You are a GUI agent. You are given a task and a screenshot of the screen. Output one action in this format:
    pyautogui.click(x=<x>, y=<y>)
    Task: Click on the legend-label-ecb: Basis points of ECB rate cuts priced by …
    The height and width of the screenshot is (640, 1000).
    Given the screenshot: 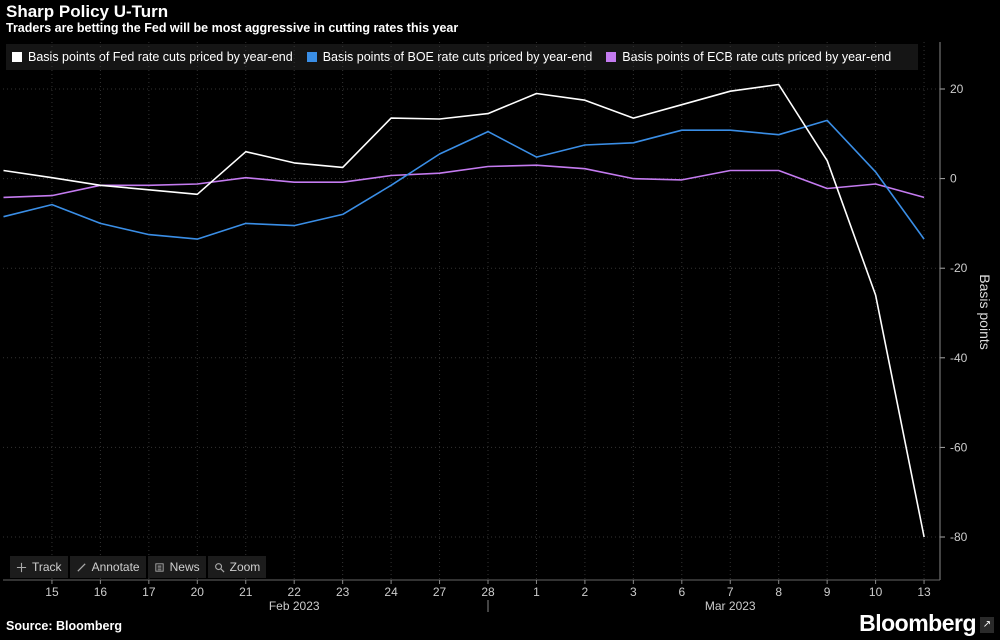 What is the action you would take?
    pyautogui.click(x=757, y=57)
    